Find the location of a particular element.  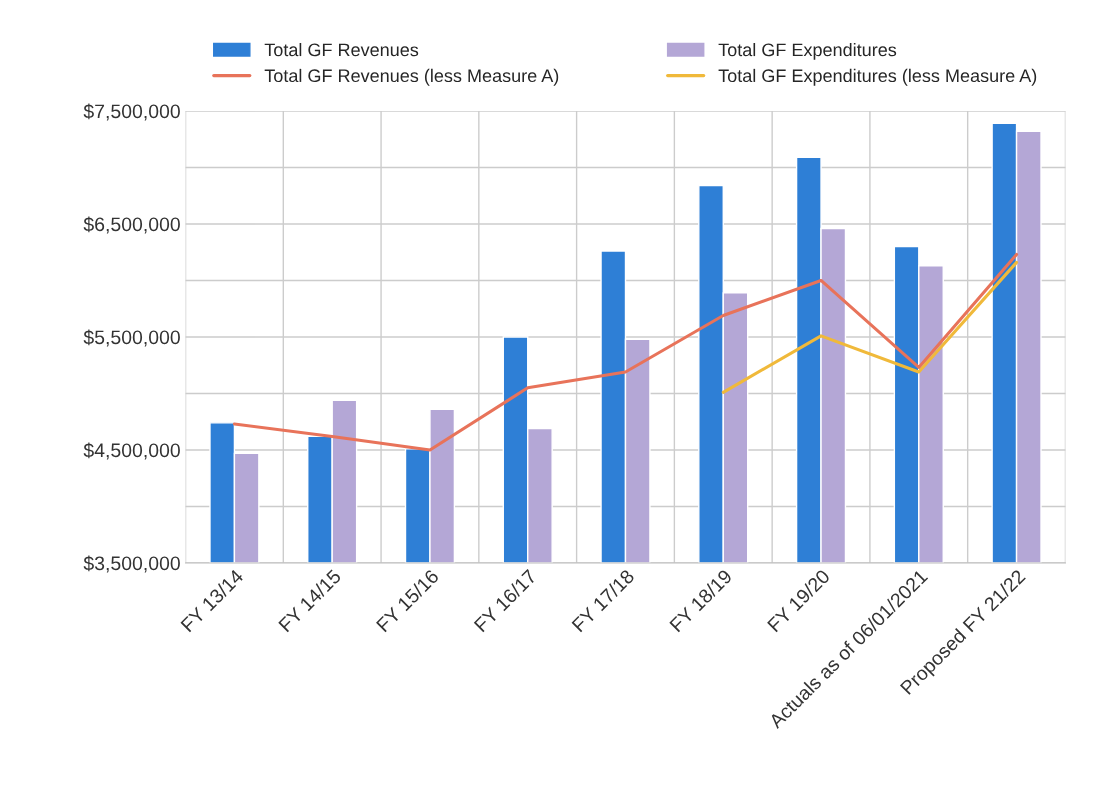

y-tick-label: $5,500,000 is located at coordinates (131, 338).